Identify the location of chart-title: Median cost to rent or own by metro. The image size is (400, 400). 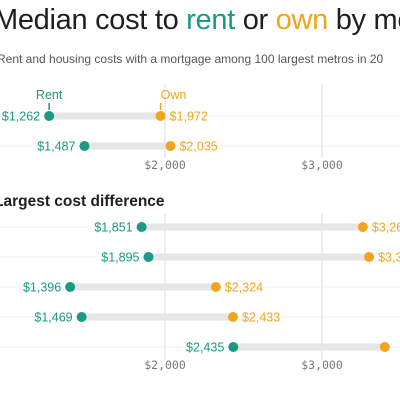
(200, 20).